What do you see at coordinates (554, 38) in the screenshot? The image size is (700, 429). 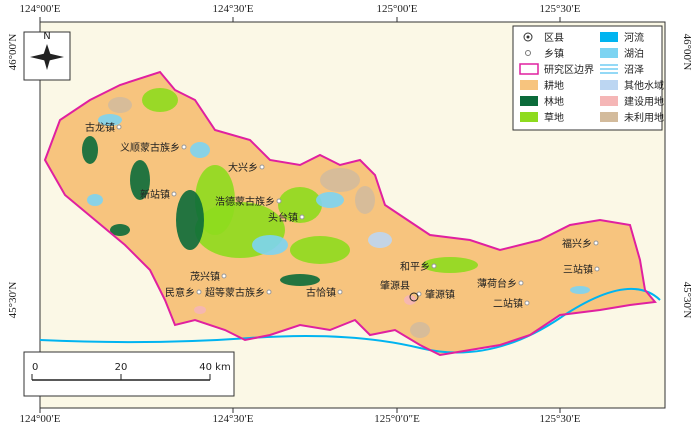 I see `legend-label: 区县` at bounding box center [554, 38].